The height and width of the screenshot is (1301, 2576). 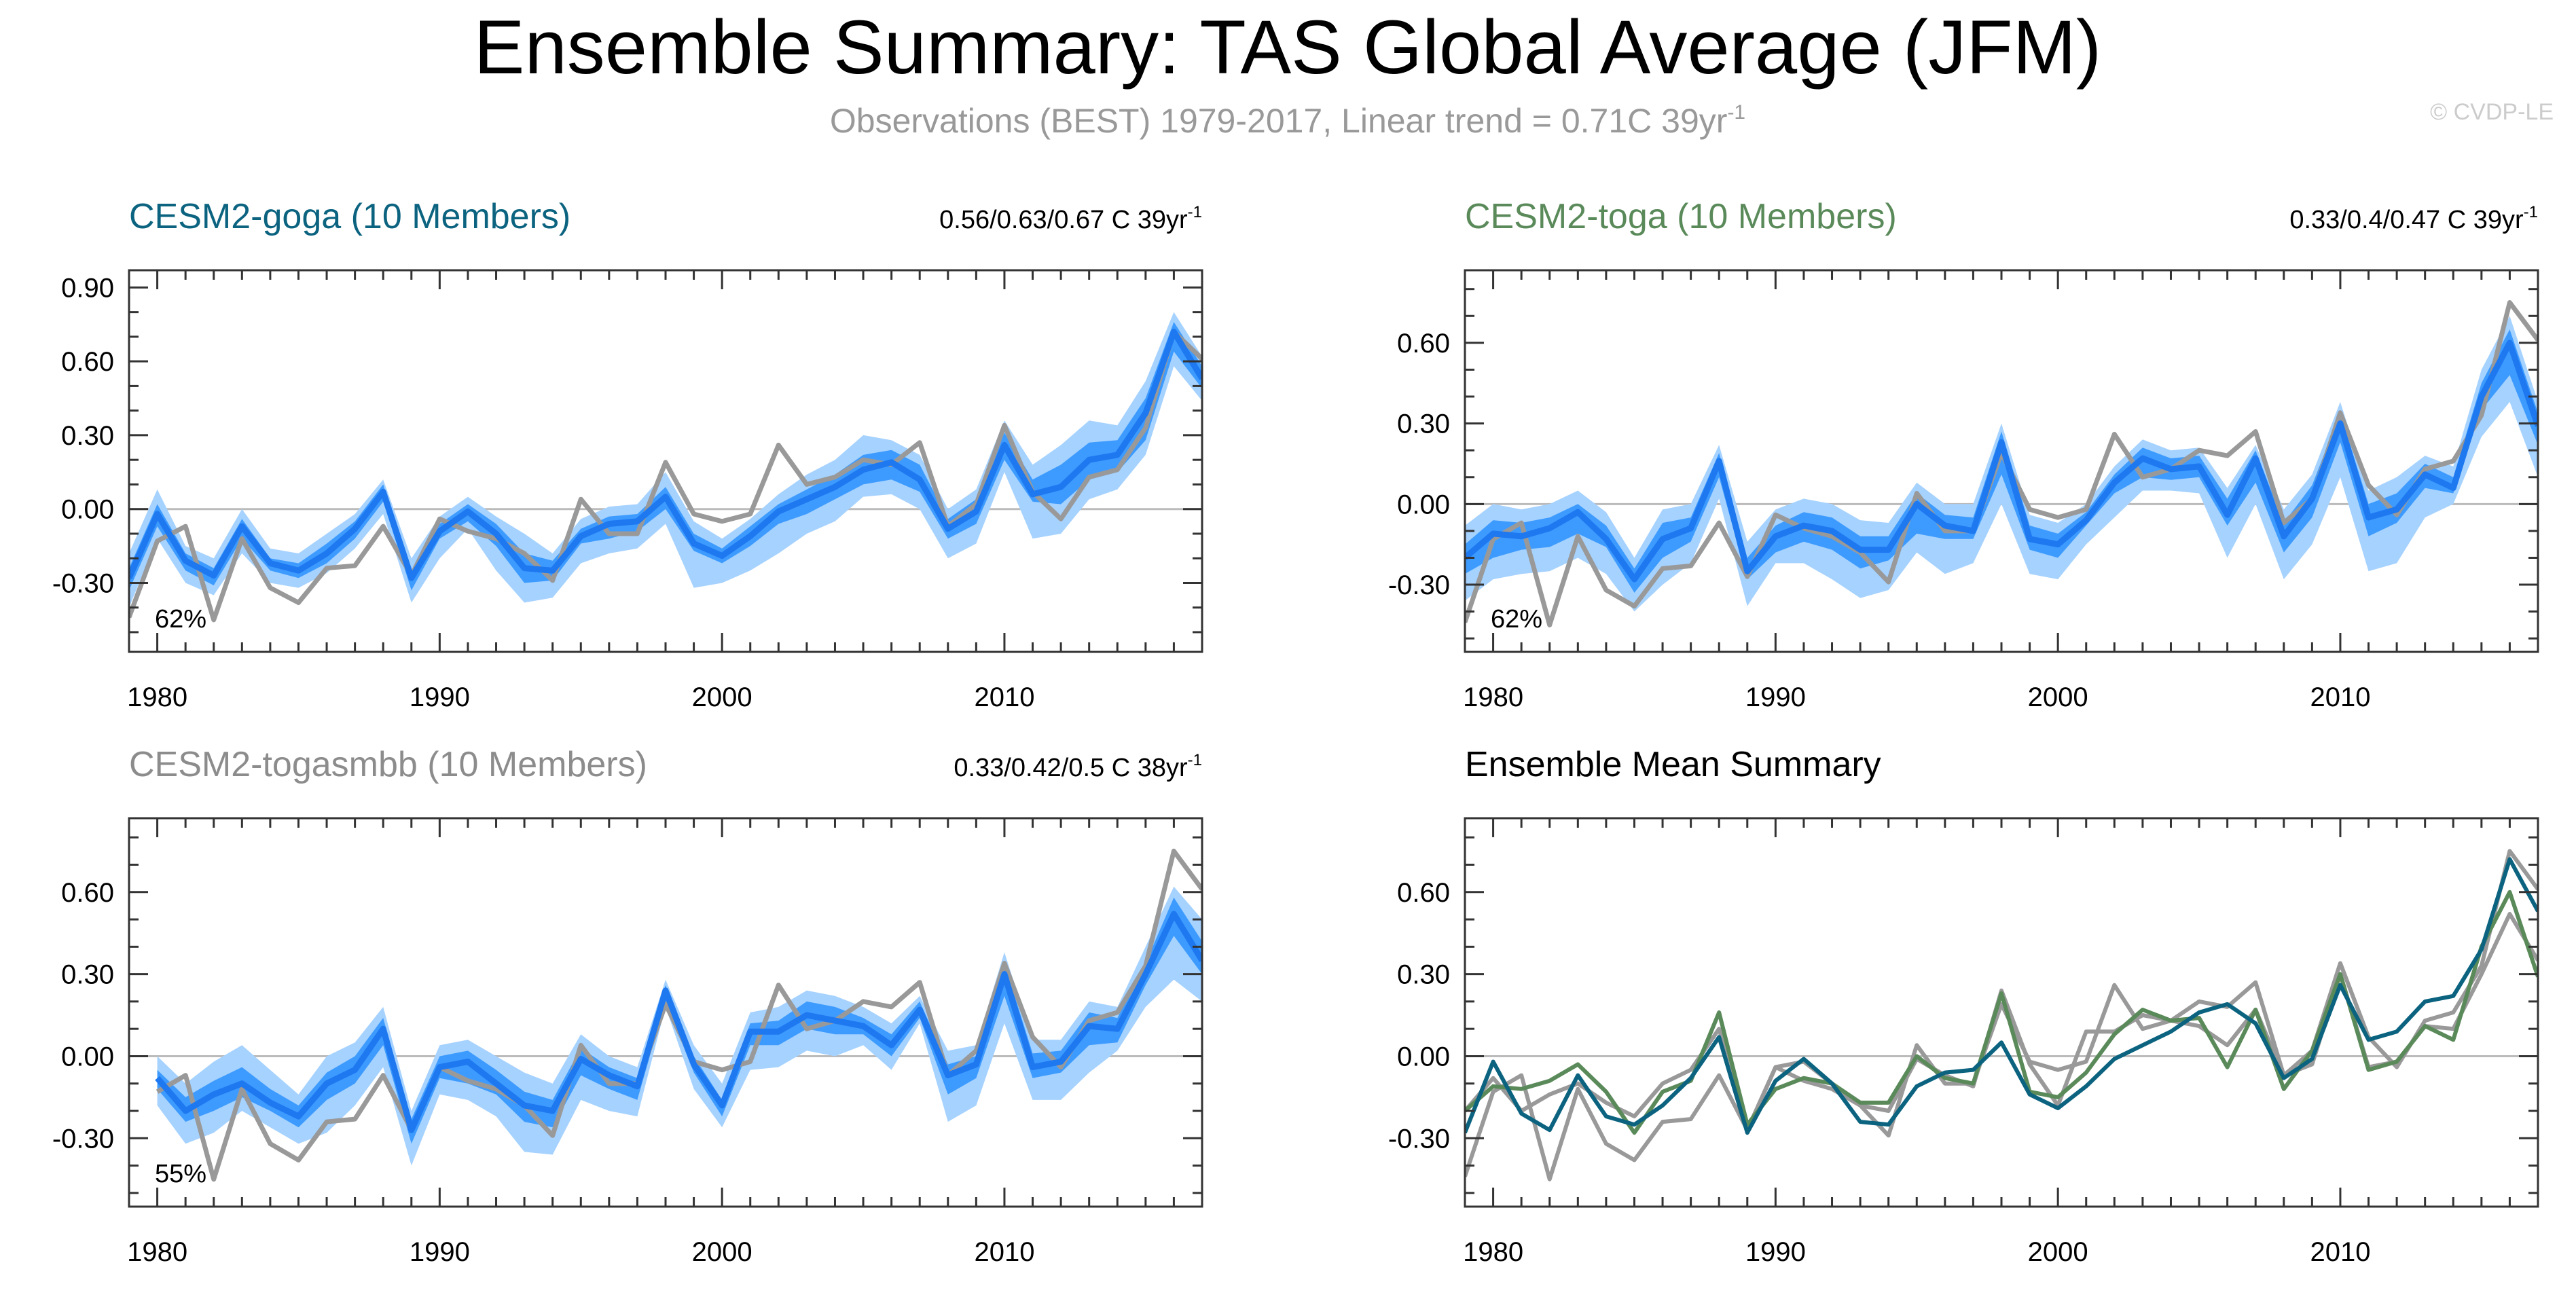 What do you see at coordinates (1736, 112) in the screenshot?
I see `subtitle-superscript: -1` at bounding box center [1736, 112].